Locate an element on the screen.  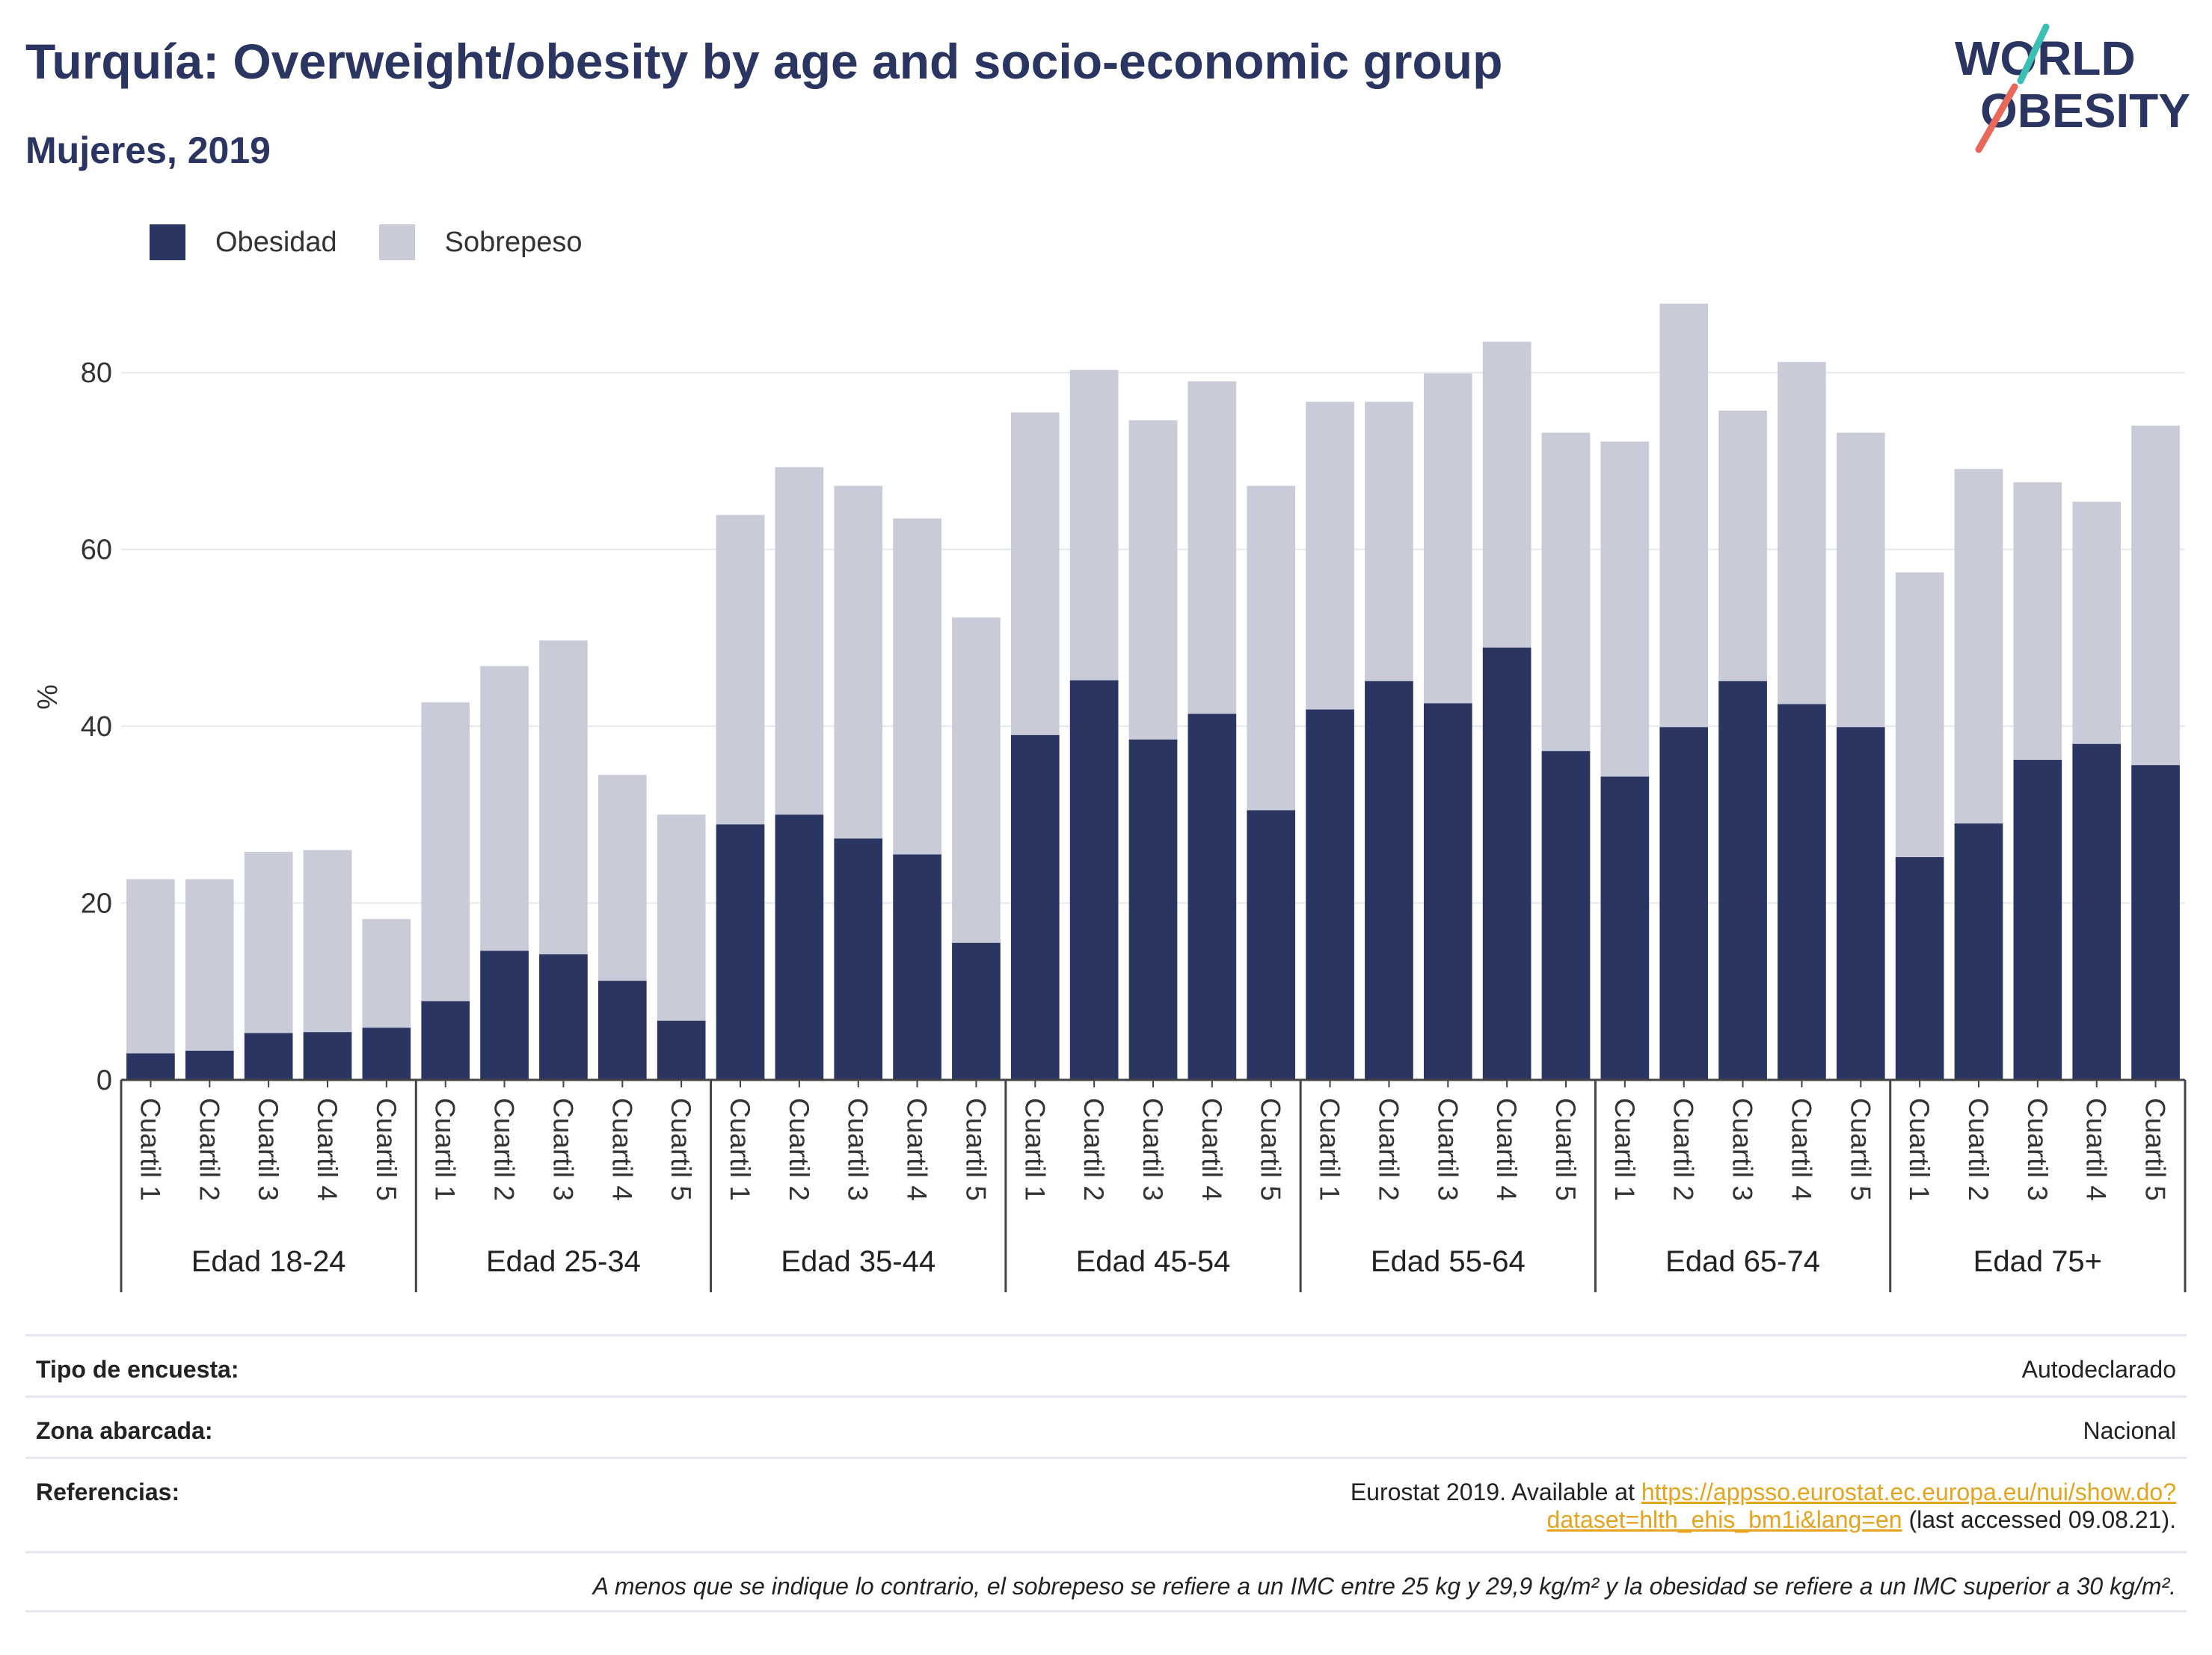
group-label: Edad 75+ is located at coordinates (2037, 1261).